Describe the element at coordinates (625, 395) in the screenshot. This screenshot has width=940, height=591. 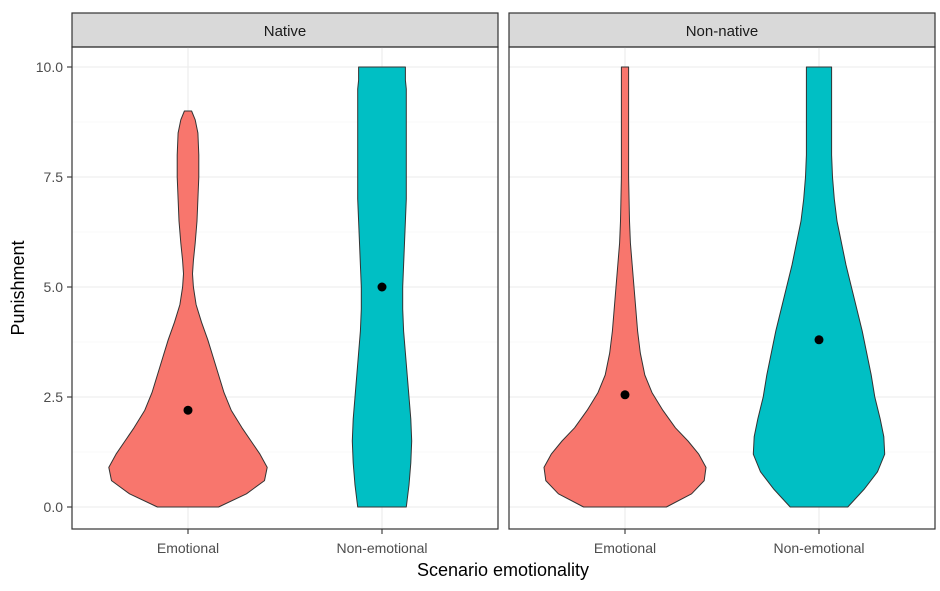
I see `mean-point-non-native-emotional` at that location.